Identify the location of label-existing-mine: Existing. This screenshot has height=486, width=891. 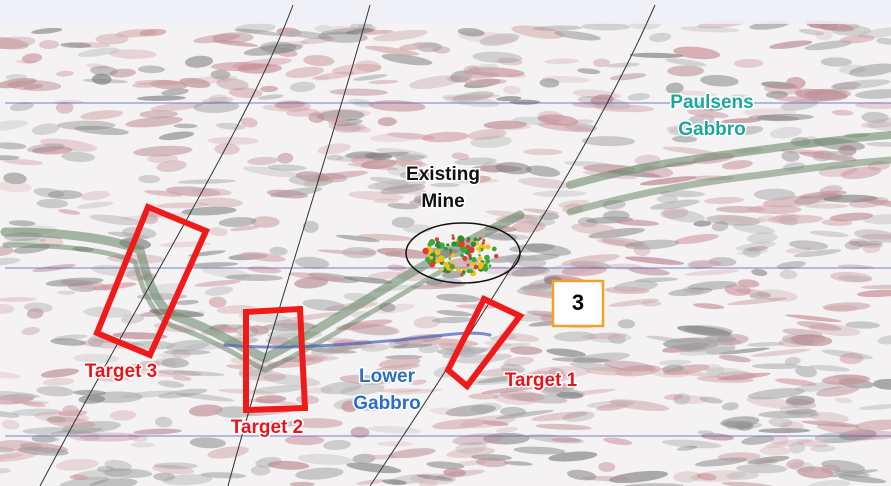
(443, 174).